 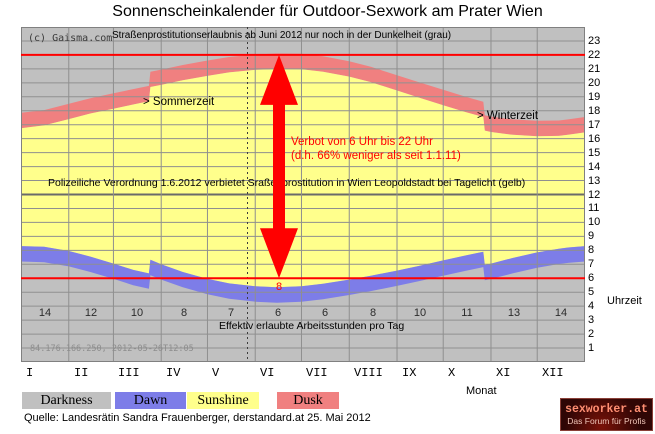 I want to click on y-tick-label: 10, so click(x=594, y=222).